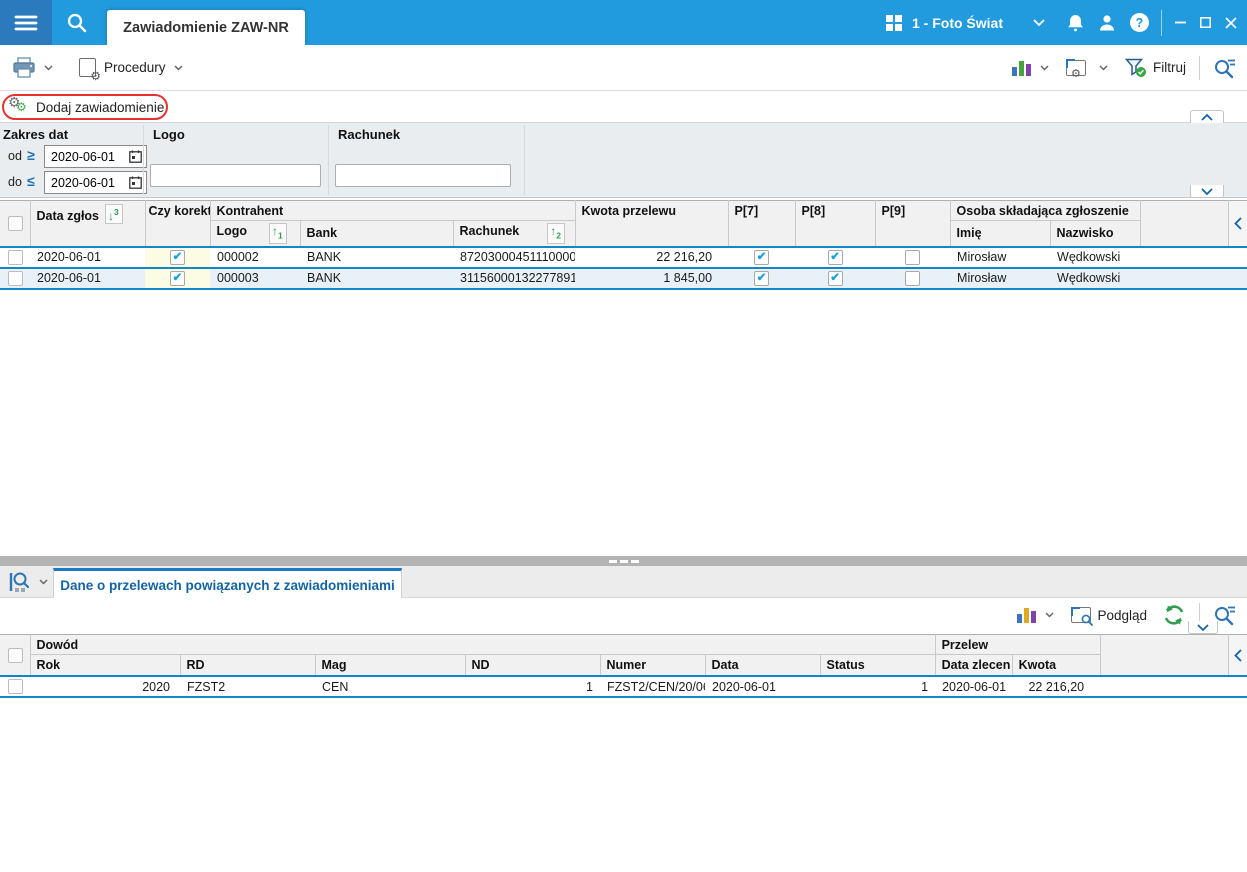 This screenshot has height=872, width=1247. Describe the element at coordinates (105, 665) in the screenshot. I see `column-header-rok: Rok` at that location.